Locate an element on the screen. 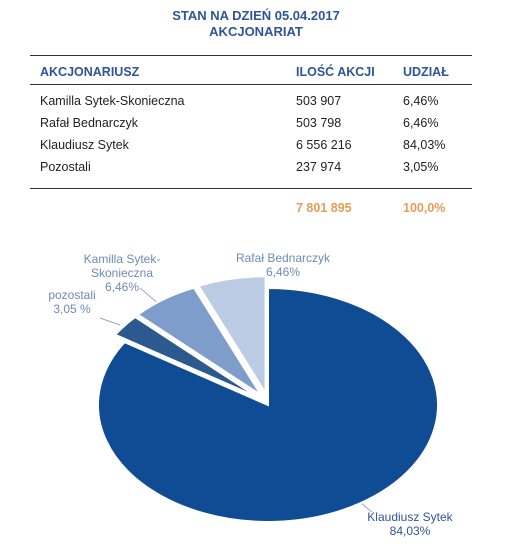 The width and height of the screenshot is (512, 554). table-cell: 503 798 is located at coordinates (319, 123).